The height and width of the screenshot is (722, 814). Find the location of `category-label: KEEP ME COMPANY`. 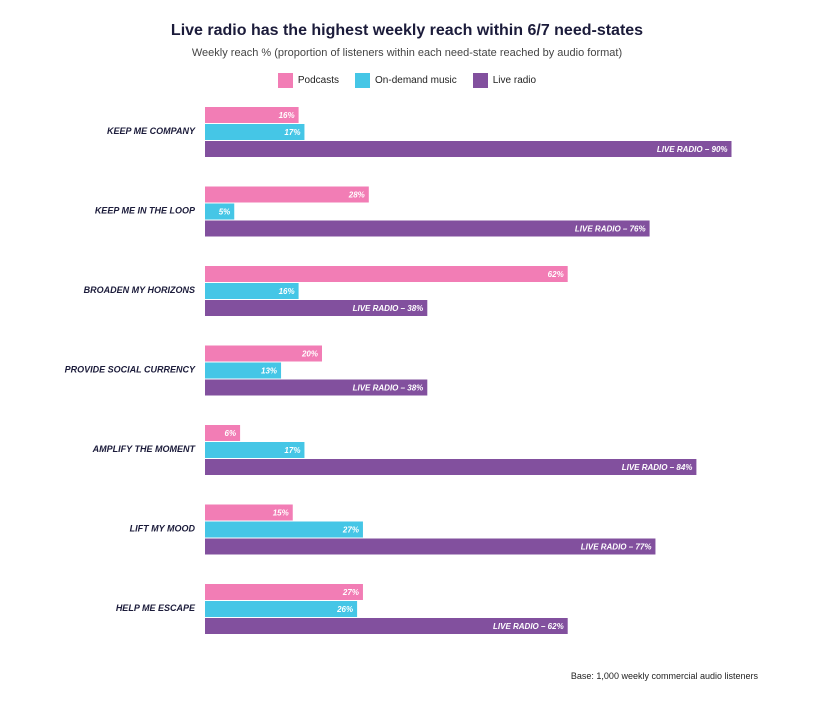

category-label: KEEP ME COMPANY is located at coordinates (151, 131).